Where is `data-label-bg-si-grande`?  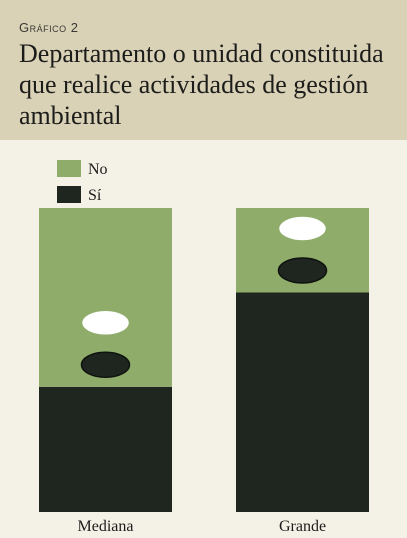
data-label-bg-si-grande is located at coordinates (302, 270).